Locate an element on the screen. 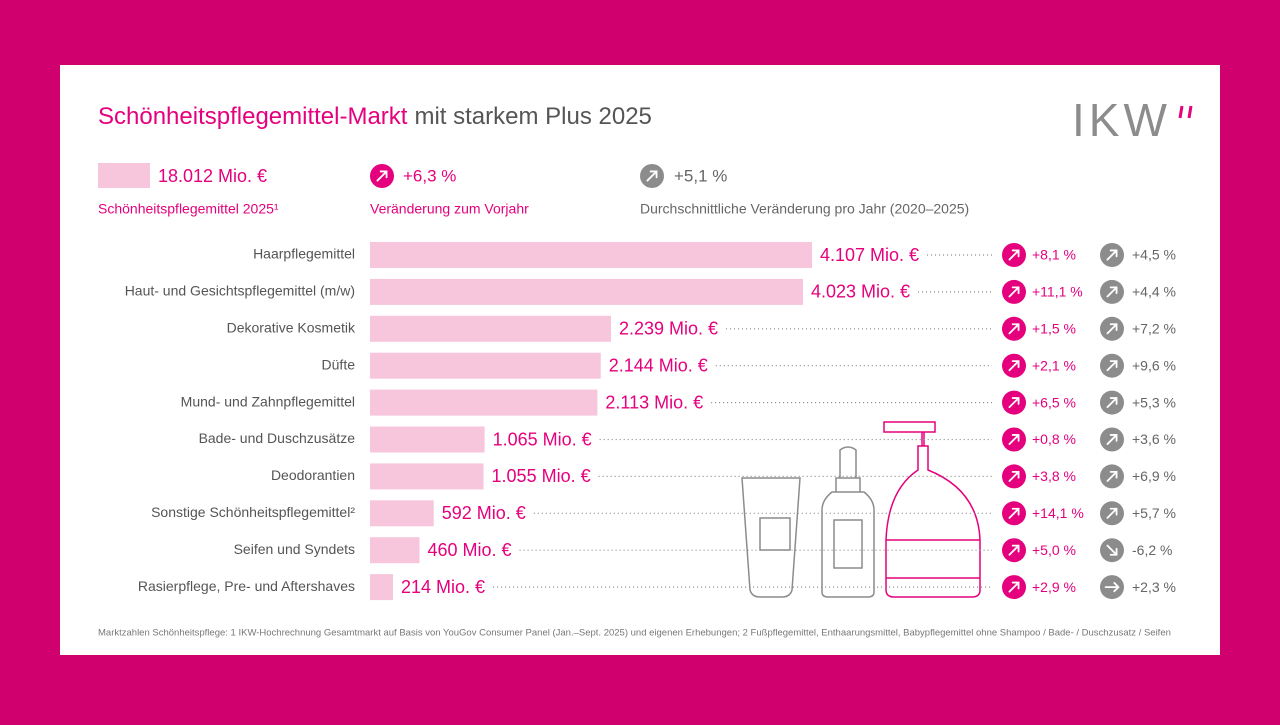  value-label: 2.113 Mio. € is located at coordinates (654, 402).